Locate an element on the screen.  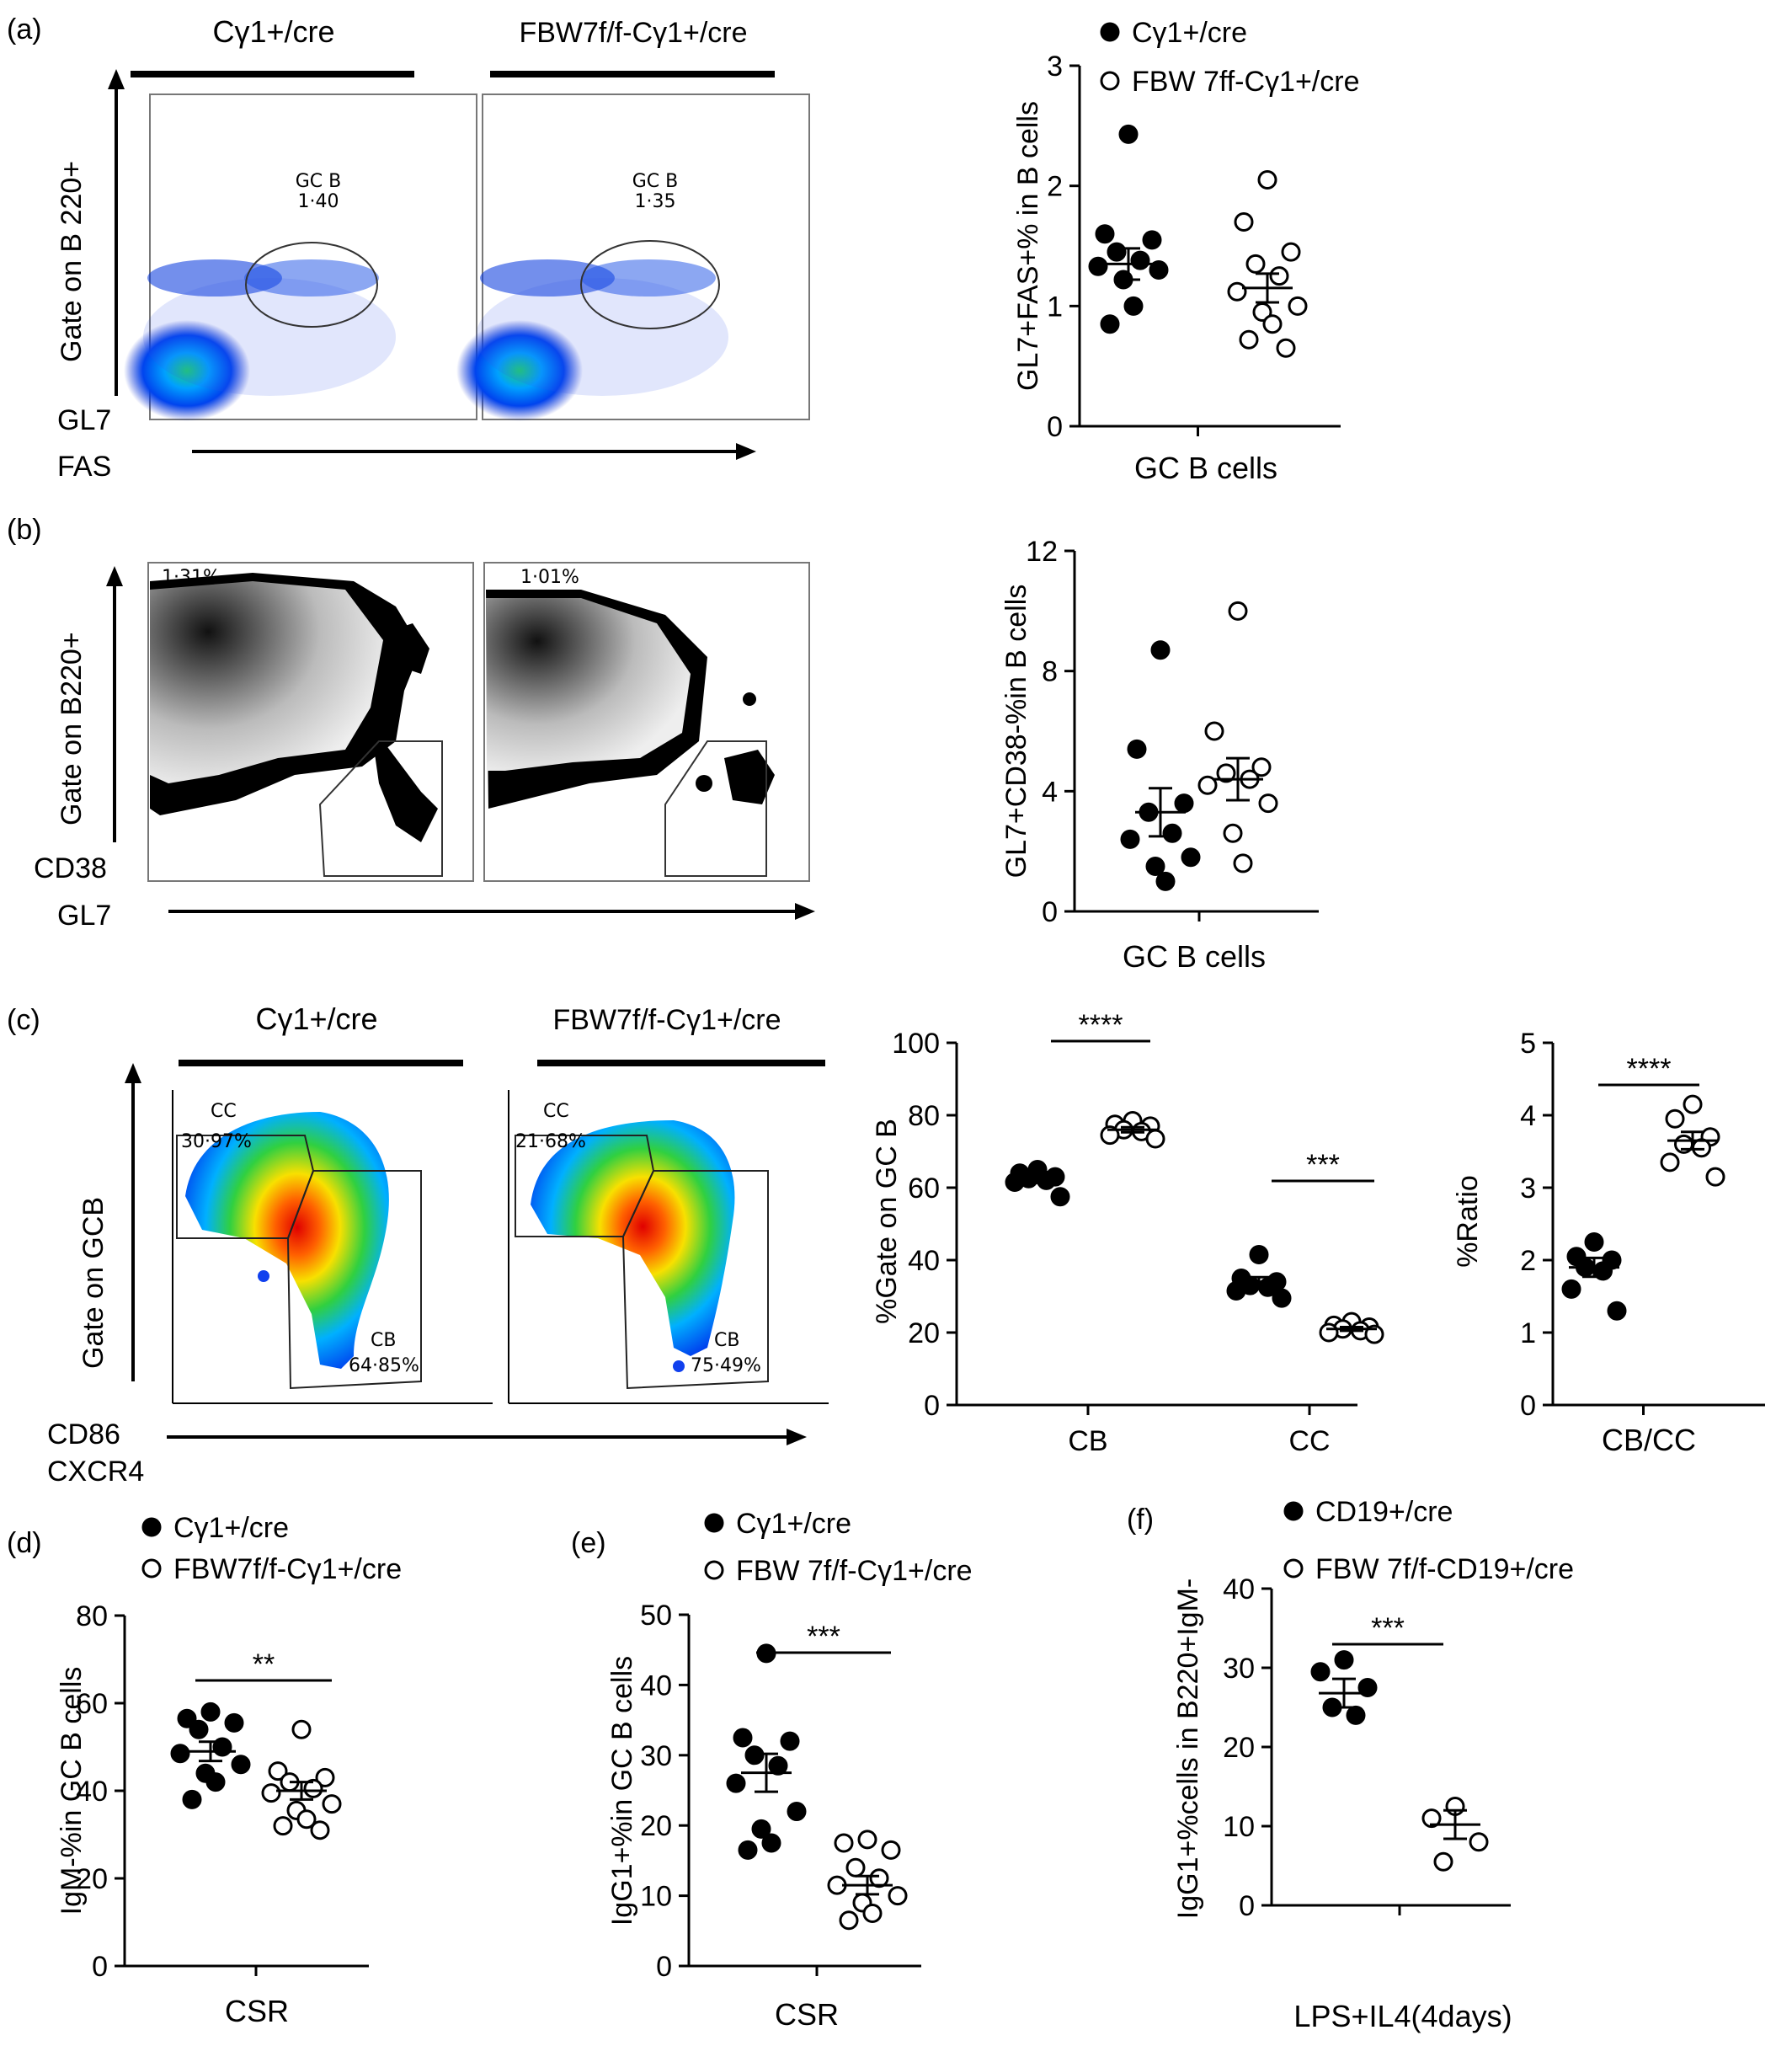
flow-a-x-arrowhead is located at coordinates (746, 451).